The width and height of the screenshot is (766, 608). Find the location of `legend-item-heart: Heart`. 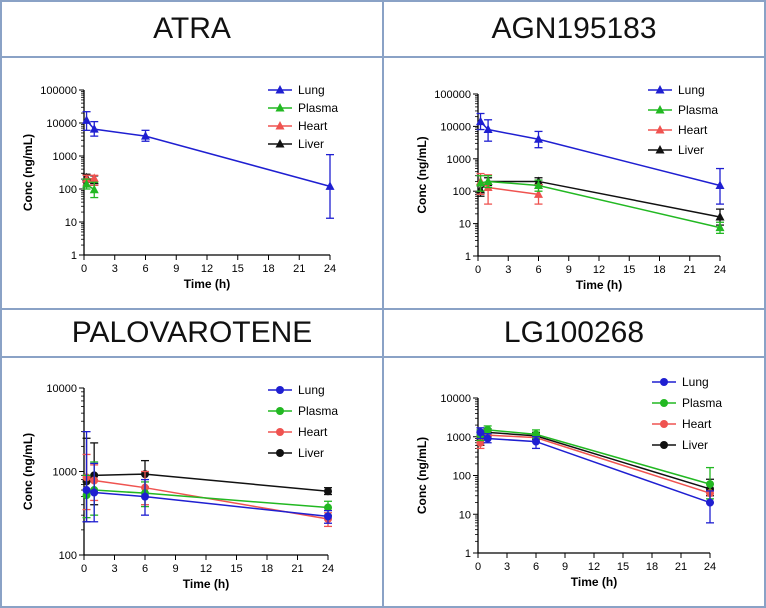

legend-item-heart: Heart is located at coordinates (298, 126).